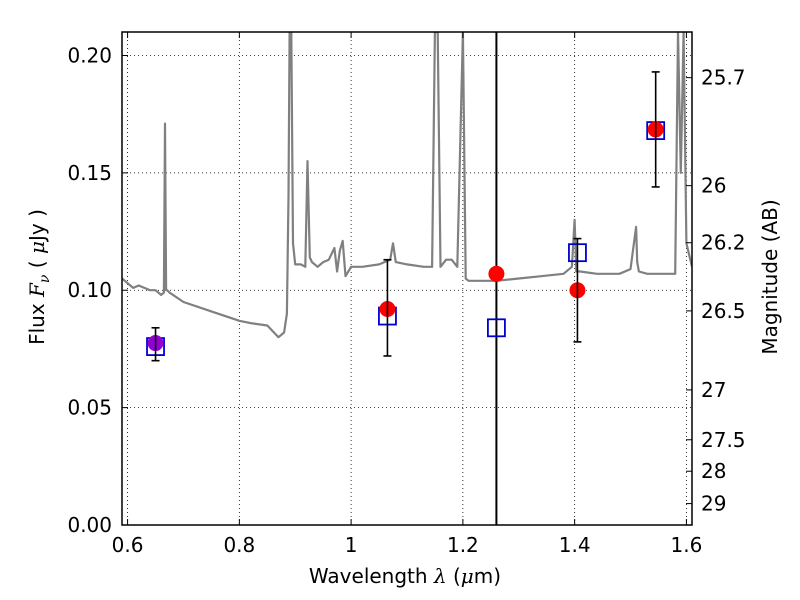 Image resolution: width=800 pixels, height=600 pixels. I want to click on y2-tick-label: 26.2, so click(723, 243).